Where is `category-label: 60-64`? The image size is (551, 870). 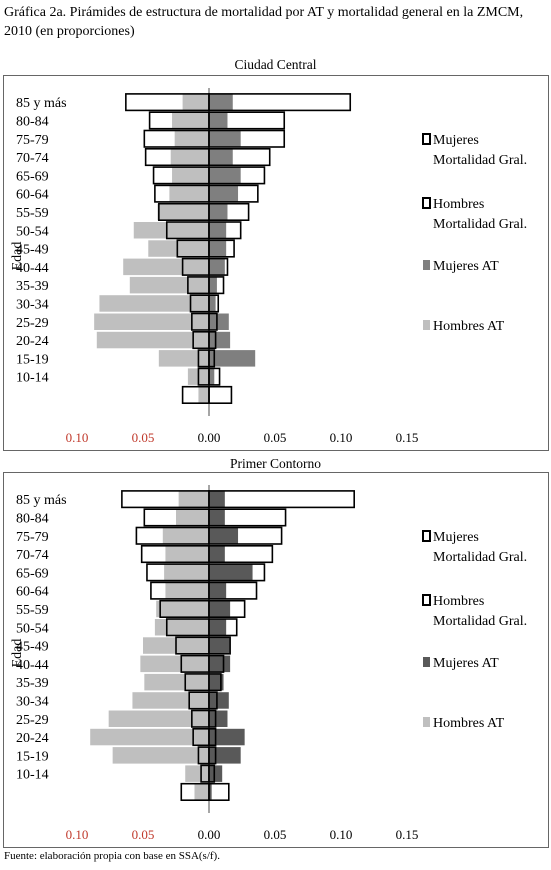
category-label: 60-64 is located at coordinates (32, 592).